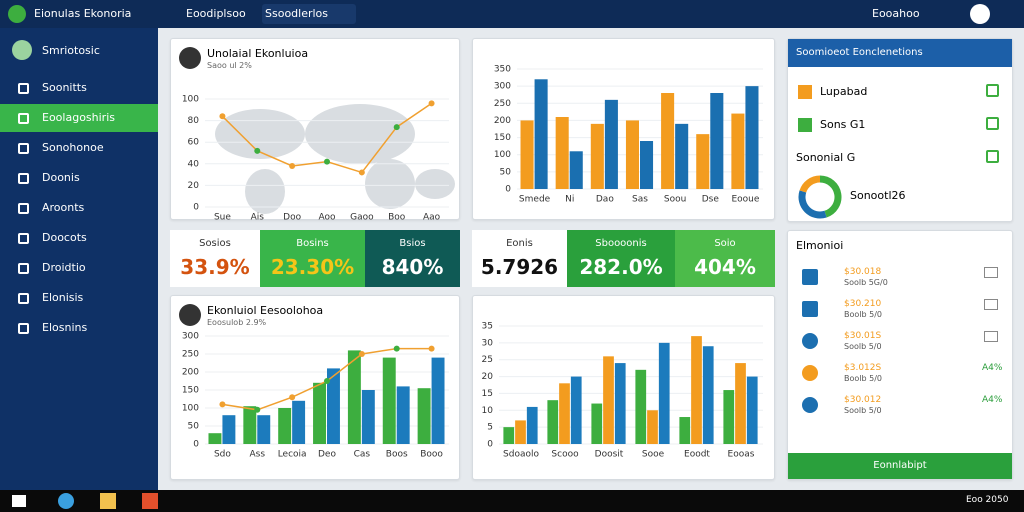  What do you see at coordinates (79, 148) in the screenshot?
I see `nav-item: Sonohonoe` at bounding box center [79, 148].